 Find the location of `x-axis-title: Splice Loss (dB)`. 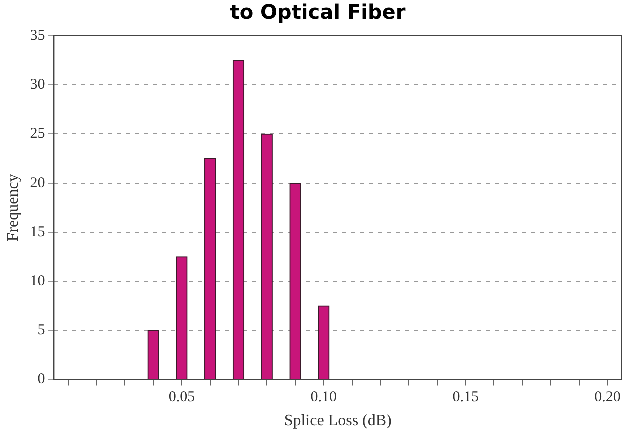

x-axis-title: Splice Loss (dB) is located at coordinates (338, 421).